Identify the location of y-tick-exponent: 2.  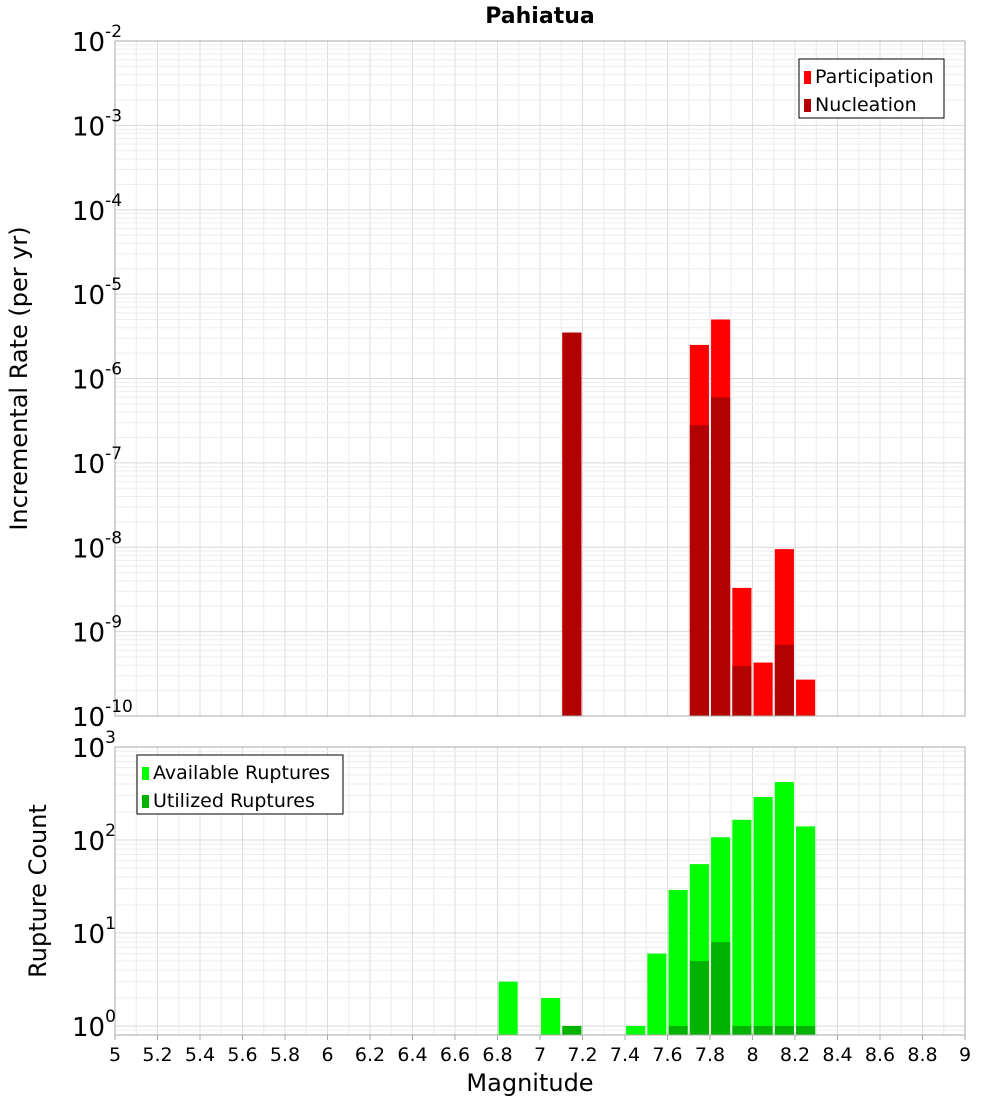
(110, 831).